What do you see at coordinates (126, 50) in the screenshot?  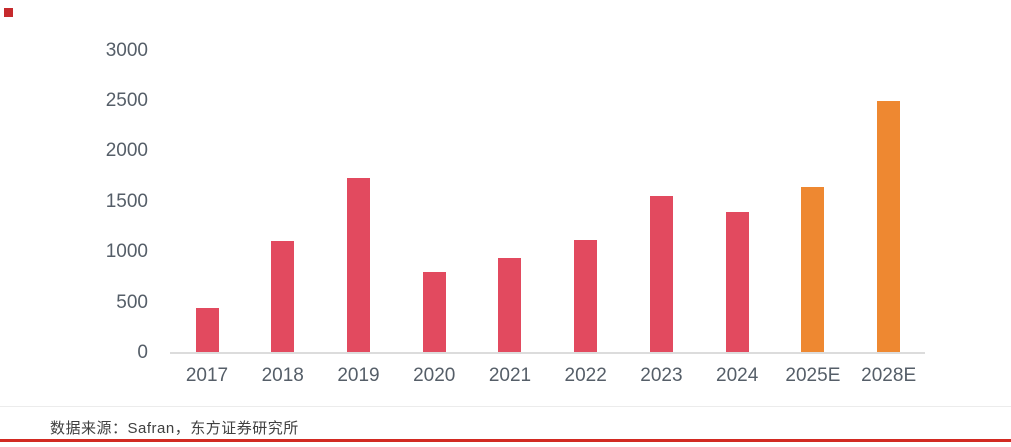 I see `y-tick-label: 3000` at bounding box center [126, 50].